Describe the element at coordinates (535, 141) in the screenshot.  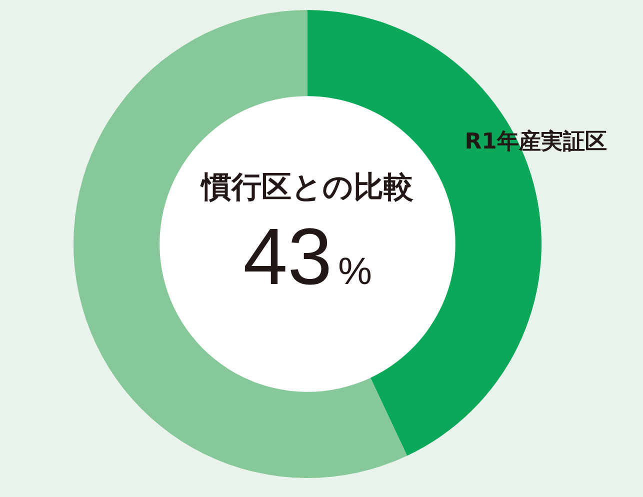
I see `slice-label: R1年産実証区` at that location.